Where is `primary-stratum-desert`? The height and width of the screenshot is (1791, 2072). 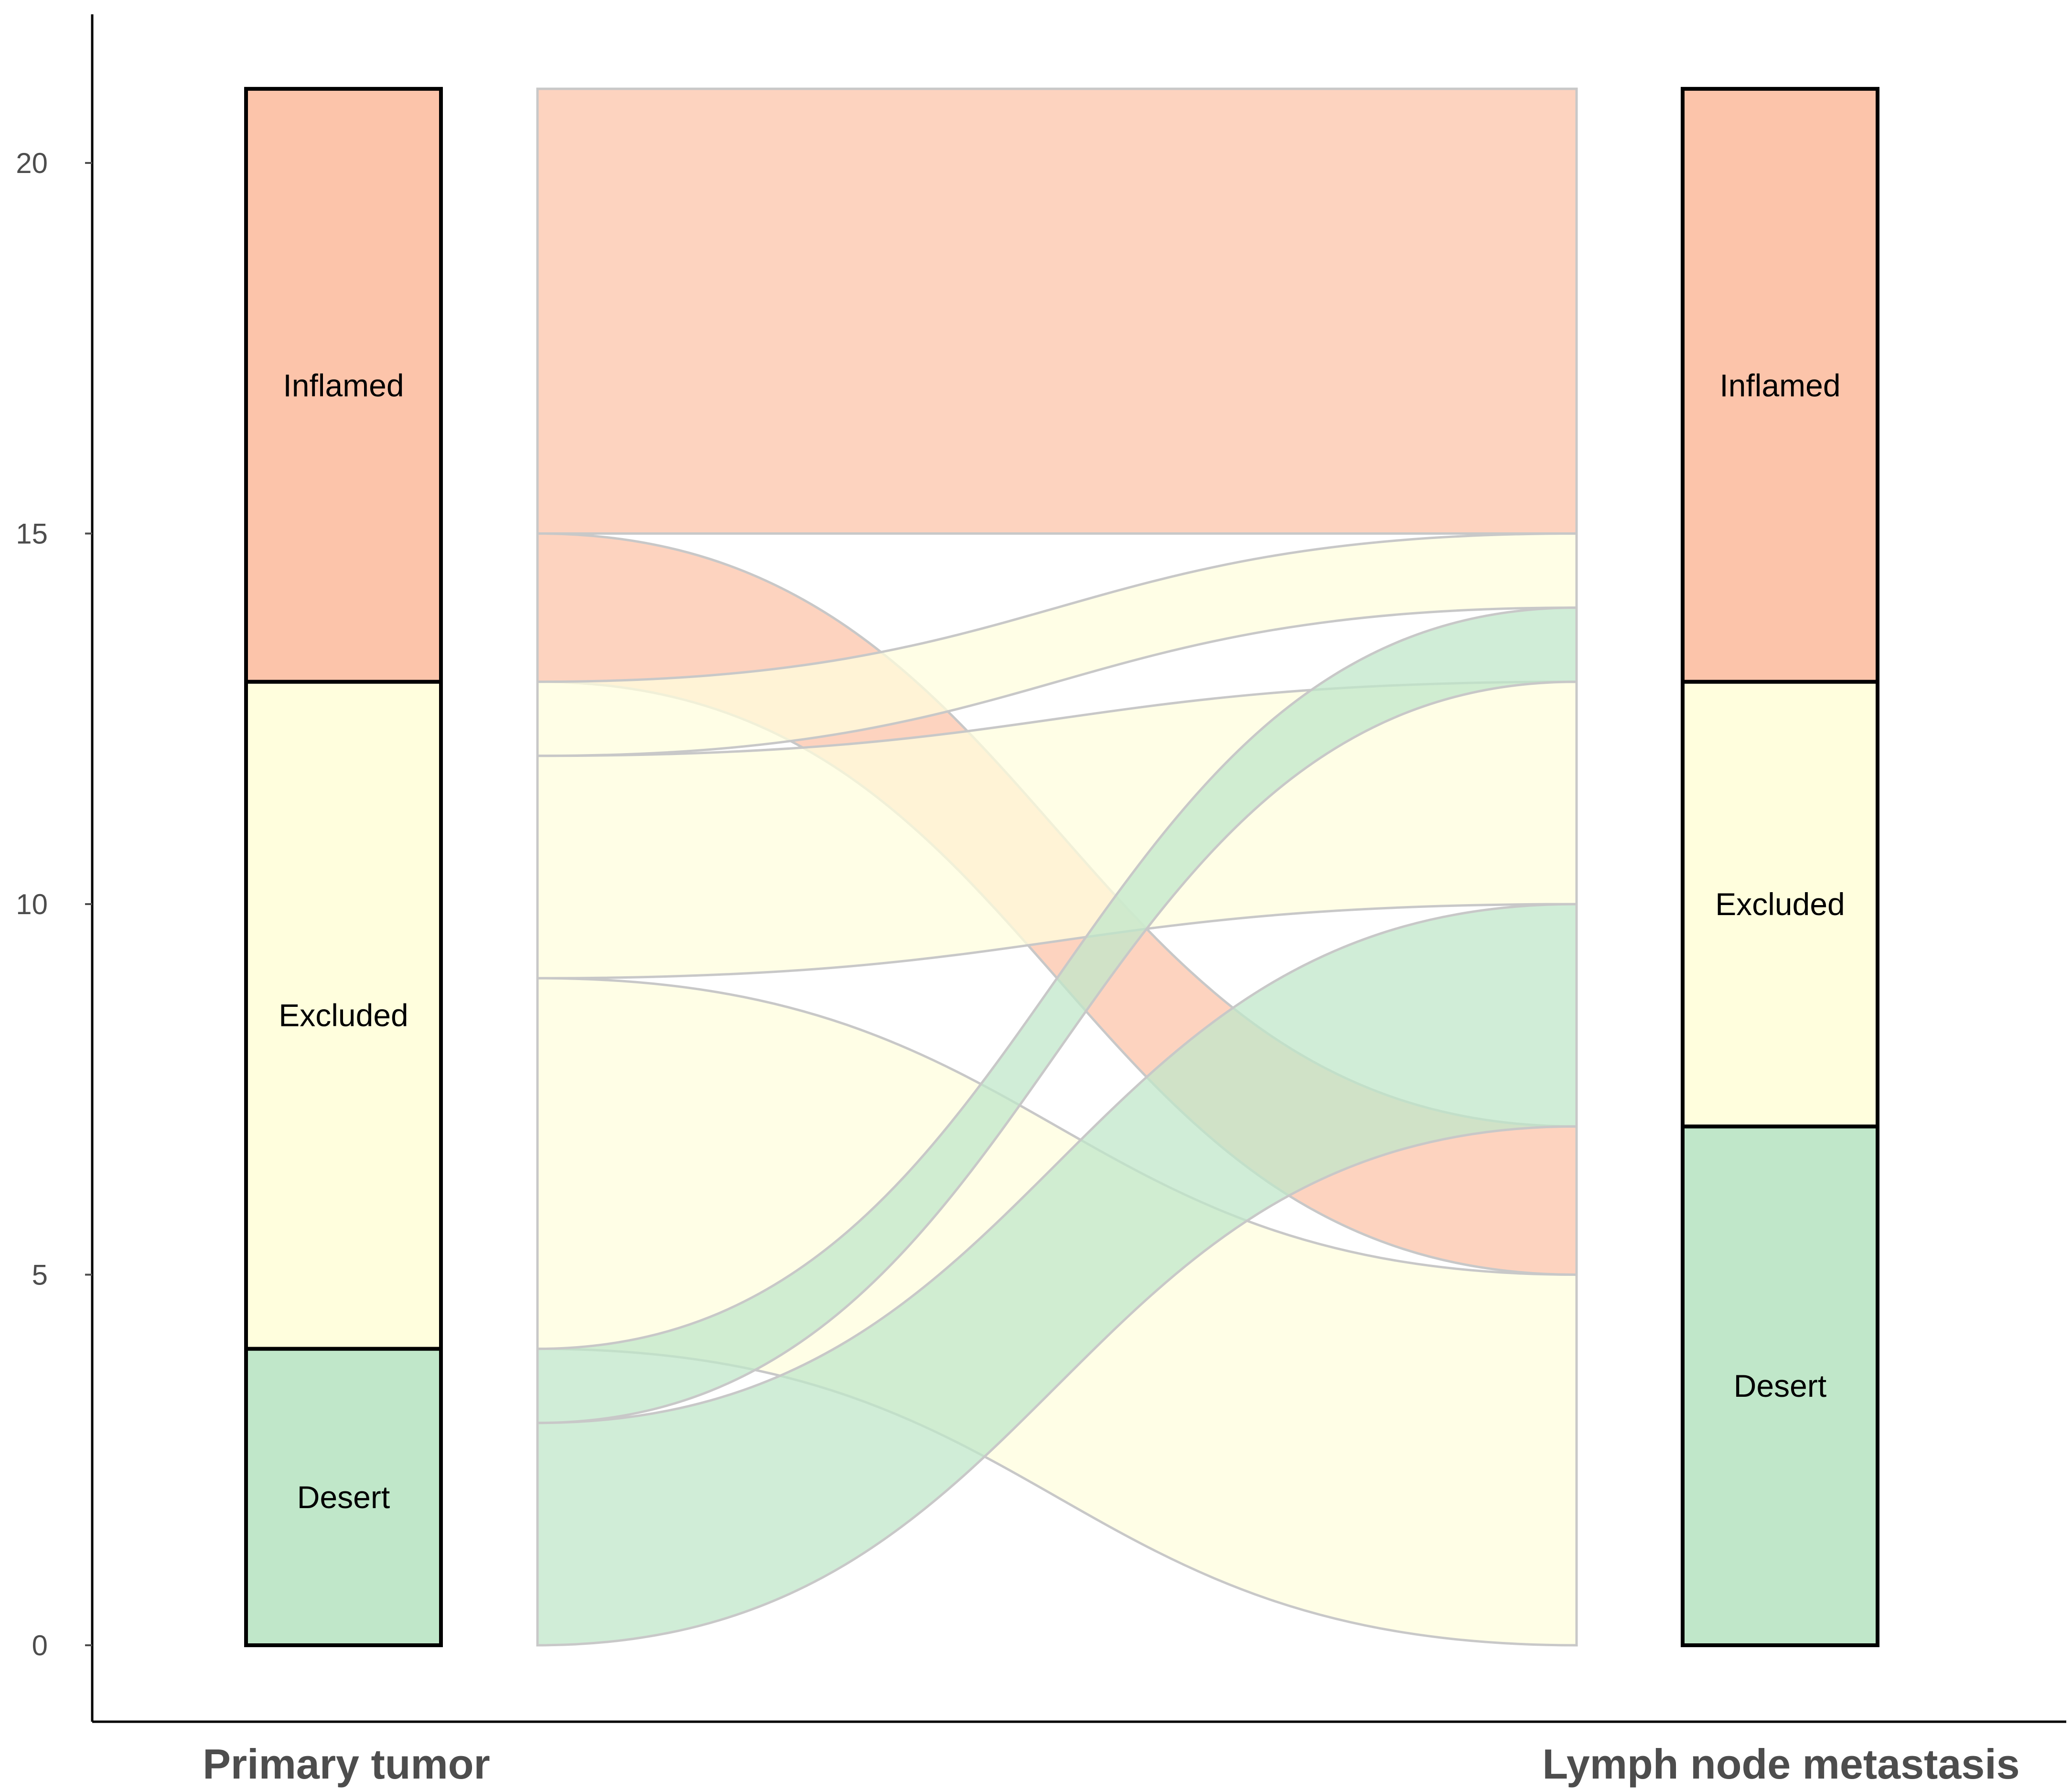 primary-stratum-desert is located at coordinates (343, 1497).